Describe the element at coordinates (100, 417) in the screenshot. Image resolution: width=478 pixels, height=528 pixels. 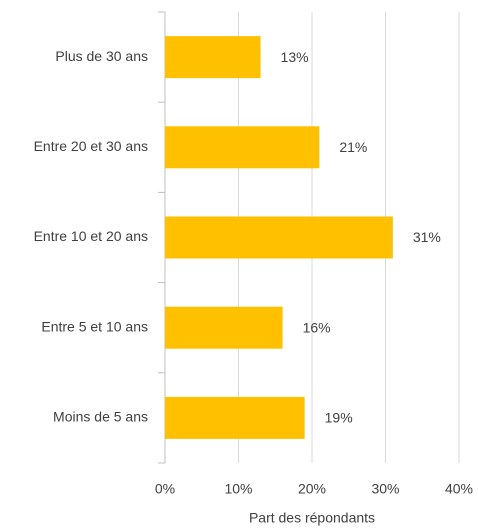
I see `y-tick-label: Moins de 5 ans` at that location.